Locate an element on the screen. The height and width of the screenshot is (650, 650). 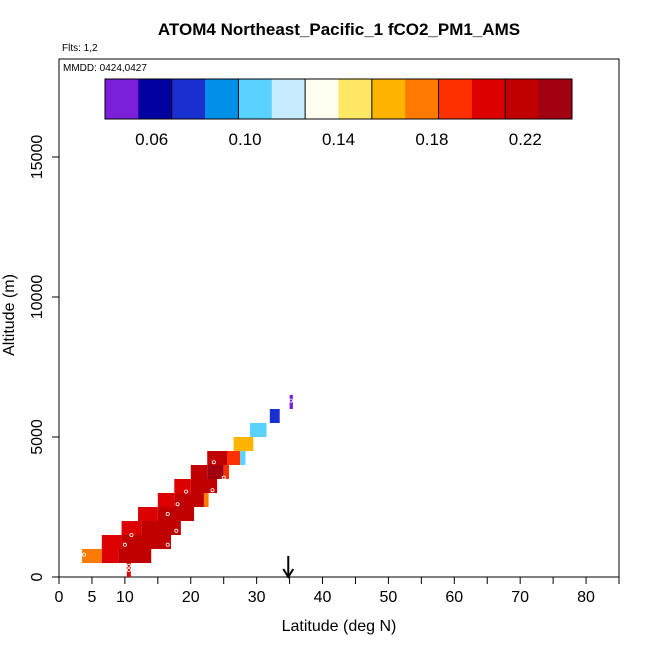
x-tick-label: 30 is located at coordinates (257, 597).